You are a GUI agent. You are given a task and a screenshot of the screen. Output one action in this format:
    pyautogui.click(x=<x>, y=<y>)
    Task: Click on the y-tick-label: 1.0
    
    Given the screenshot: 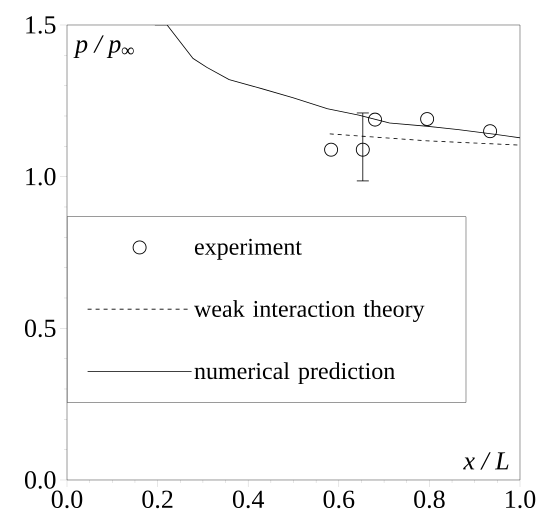 What is the action you would take?
    pyautogui.click(x=41, y=177)
    